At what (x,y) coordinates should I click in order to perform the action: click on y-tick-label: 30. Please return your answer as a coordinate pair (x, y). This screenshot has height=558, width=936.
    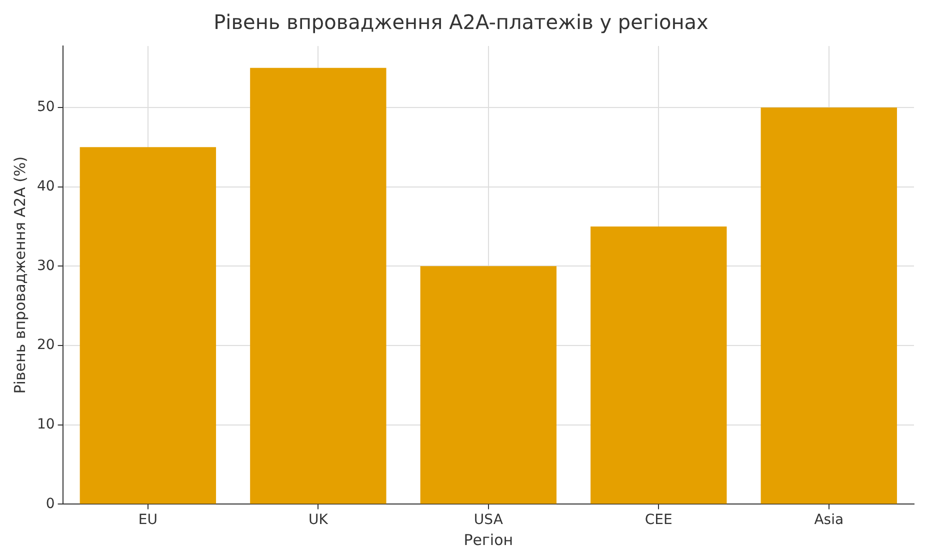
    Looking at the image, I should click on (45, 266).